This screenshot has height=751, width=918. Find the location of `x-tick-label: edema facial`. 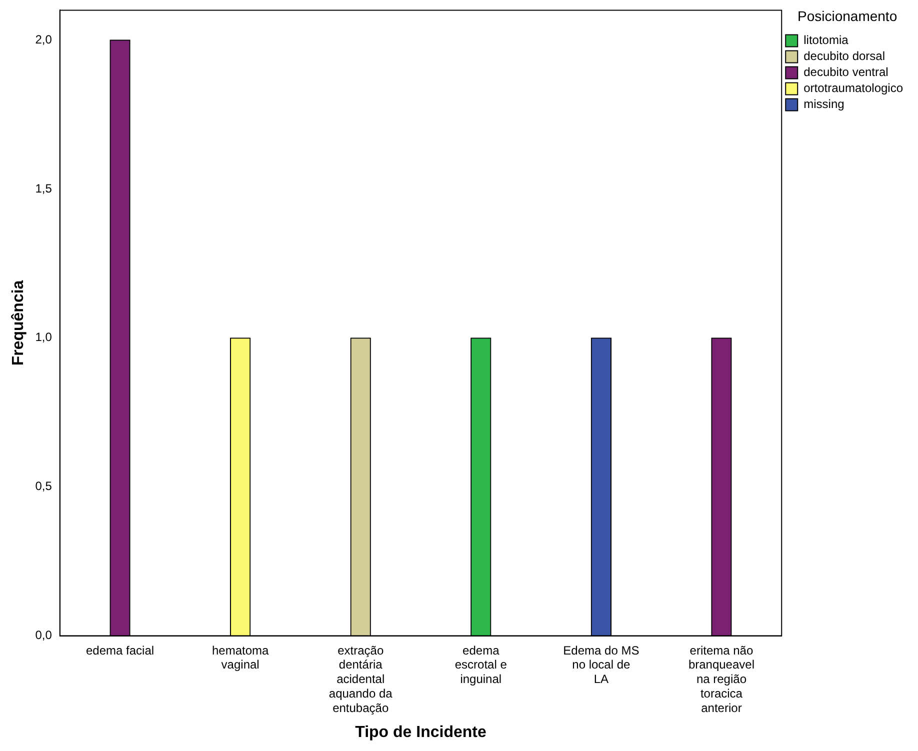

x-tick-label: edema facial is located at coordinates (120, 650).